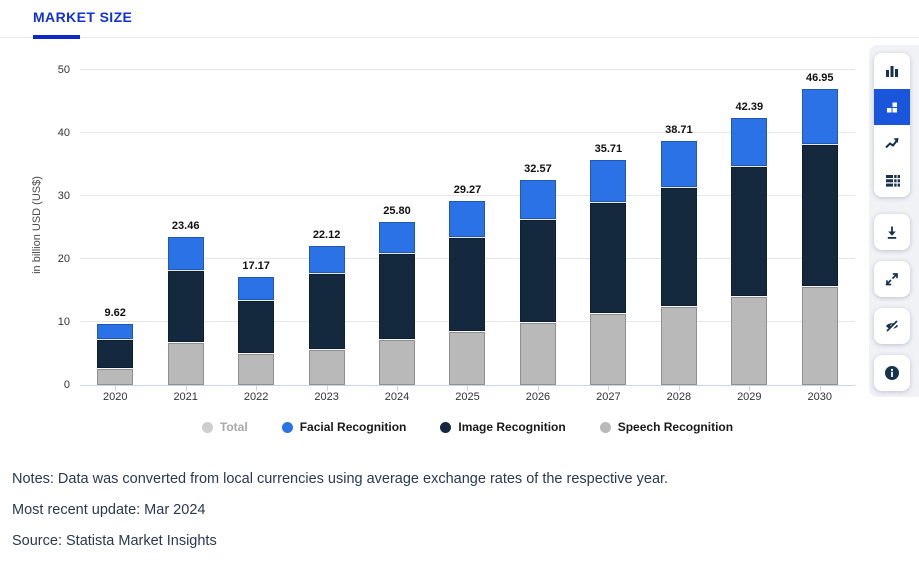 This screenshot has width=919, height=579. I want to click on eye-off-button, so click(892, 326).